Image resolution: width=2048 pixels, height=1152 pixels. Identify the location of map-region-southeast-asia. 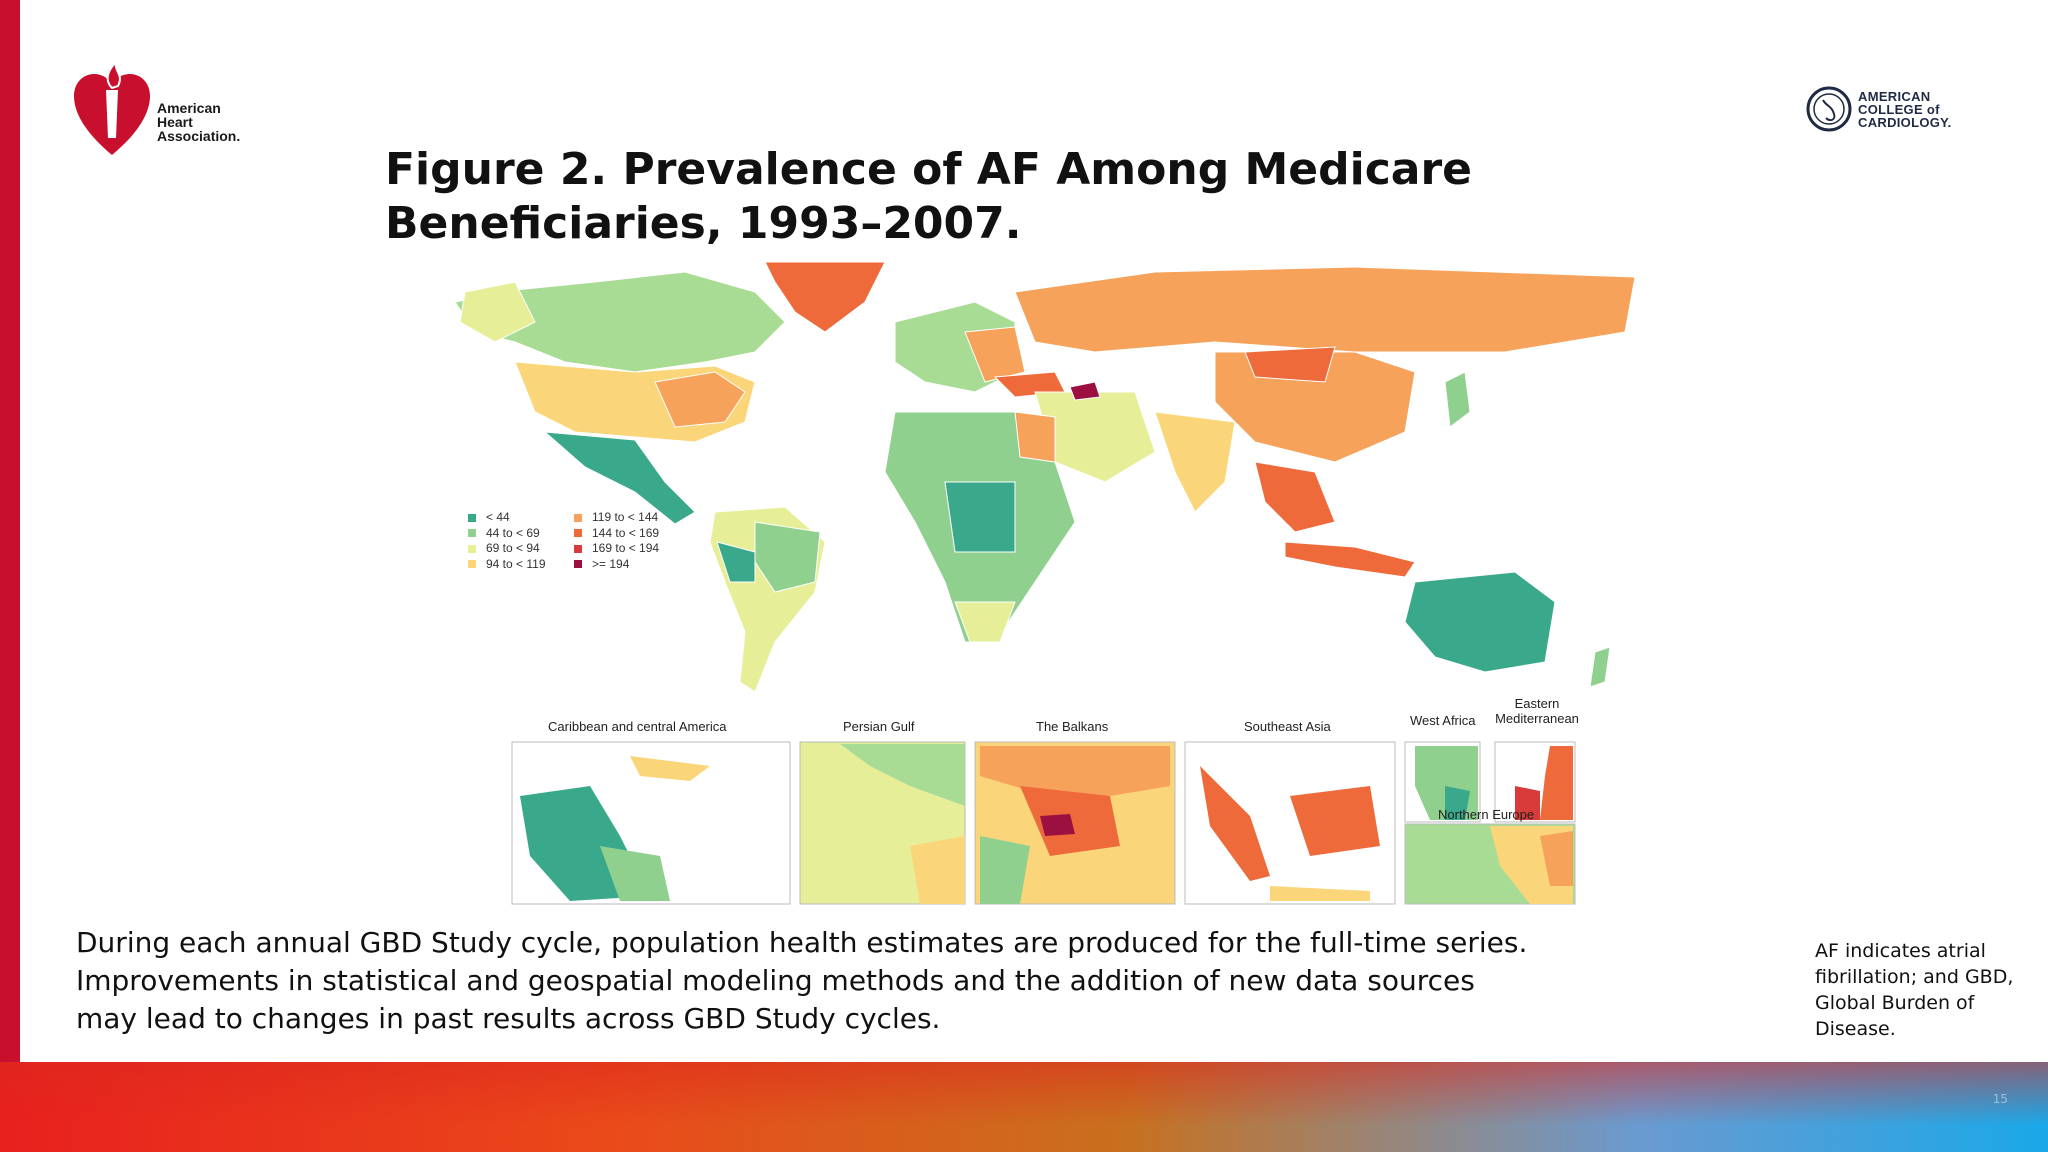
(1295, 497).